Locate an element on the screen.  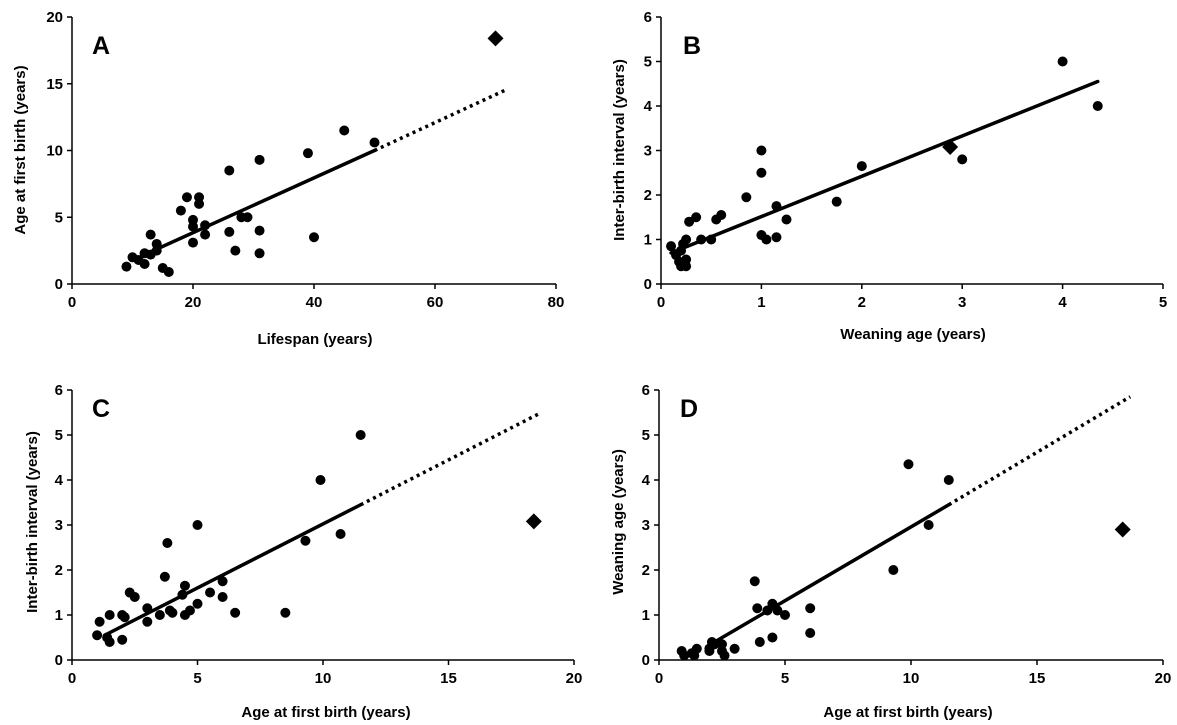
panel-d-trend-line is located at coordinates (828, 576).